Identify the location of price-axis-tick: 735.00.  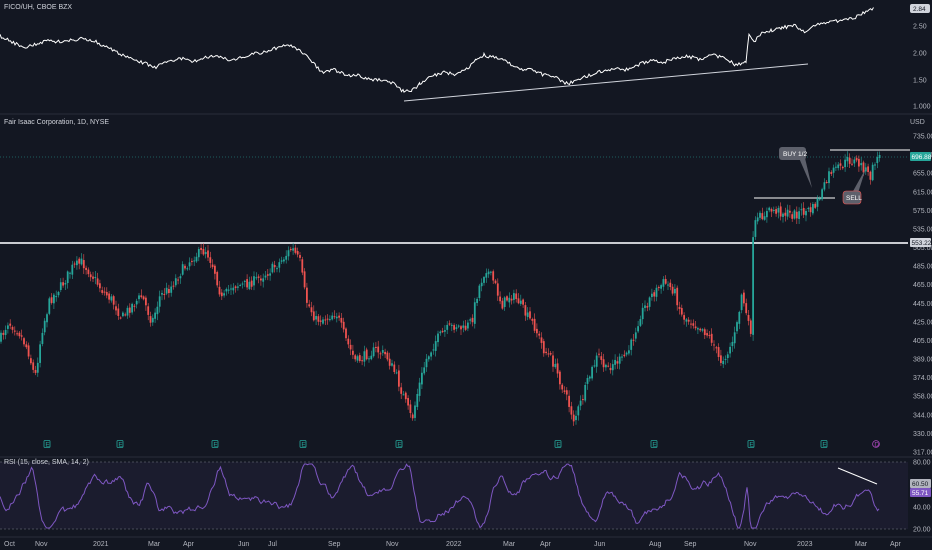
(922, 137).